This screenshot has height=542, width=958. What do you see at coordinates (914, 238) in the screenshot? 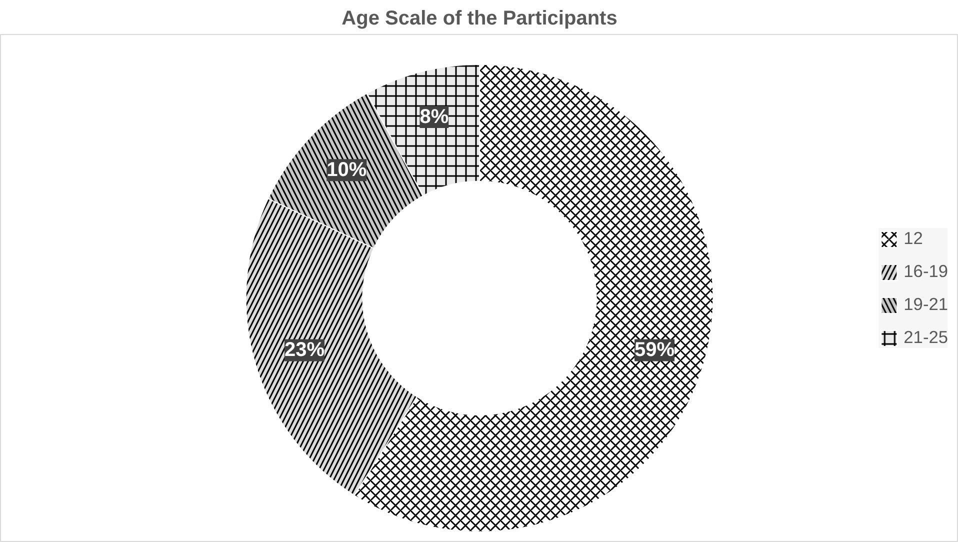
I see `legend-label: 12` at bounding box center [914, 238].